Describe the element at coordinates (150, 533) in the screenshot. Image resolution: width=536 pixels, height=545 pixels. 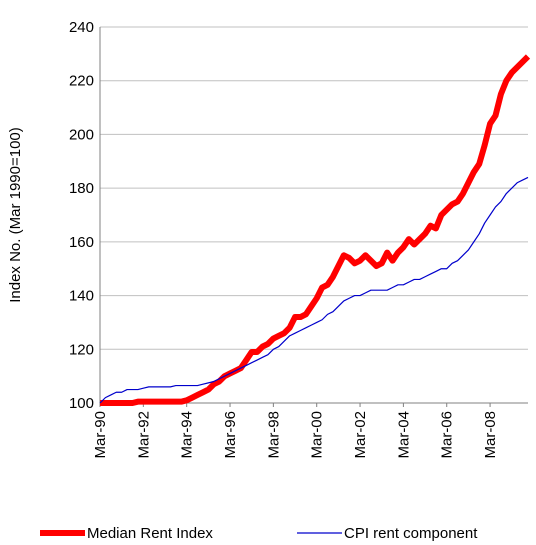
I see `legend-label: Median Rent Index` at that location.